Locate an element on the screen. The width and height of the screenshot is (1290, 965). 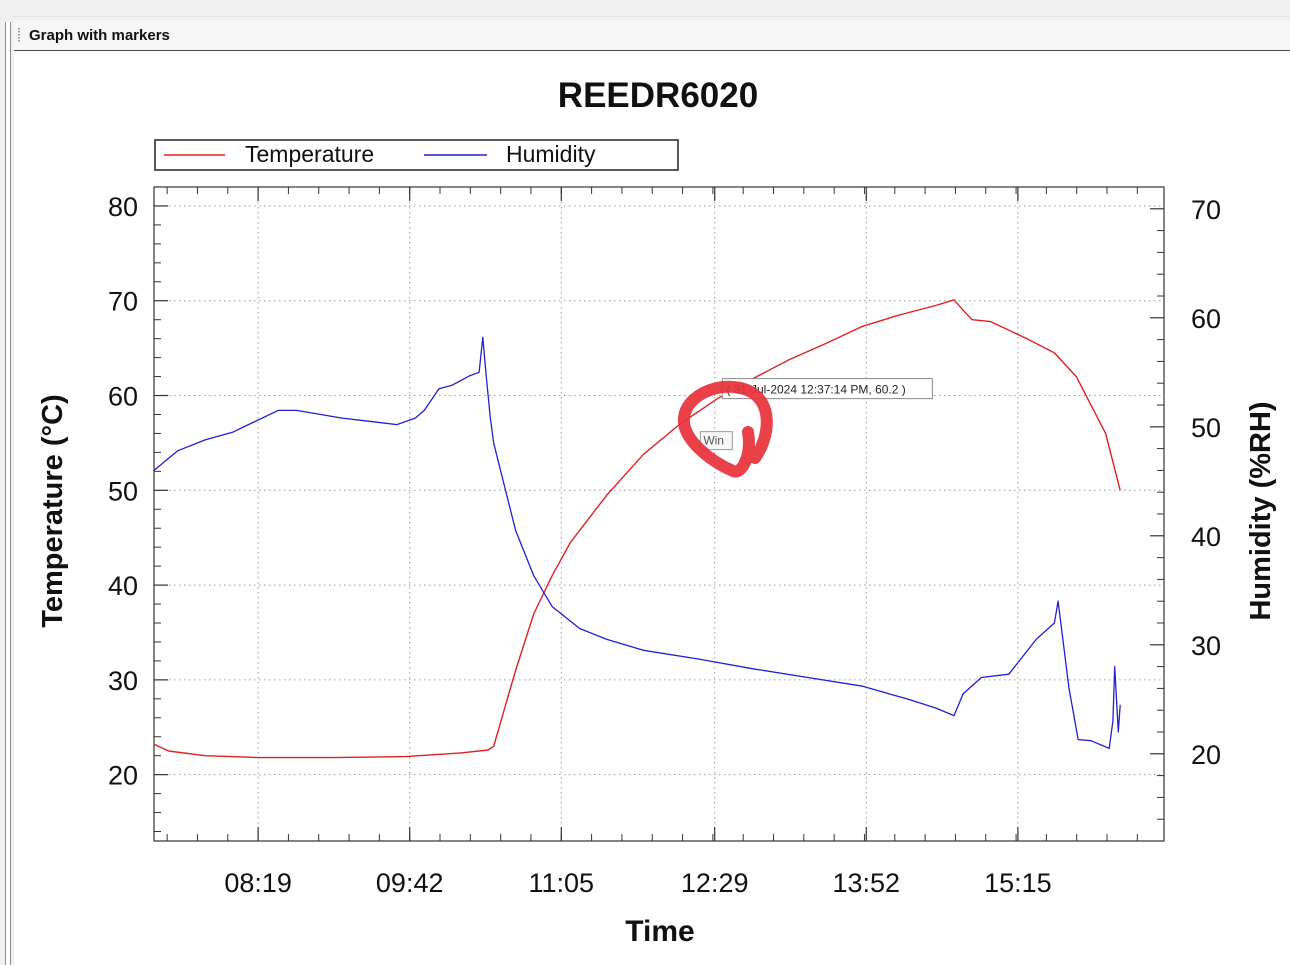
y-left-tick-label: 70 is located at coordinates (123, 302).